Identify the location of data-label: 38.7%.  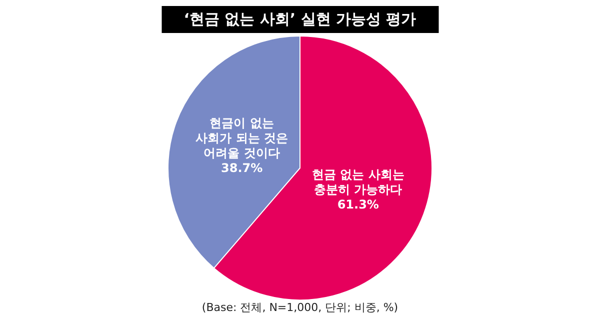
(242, 168).